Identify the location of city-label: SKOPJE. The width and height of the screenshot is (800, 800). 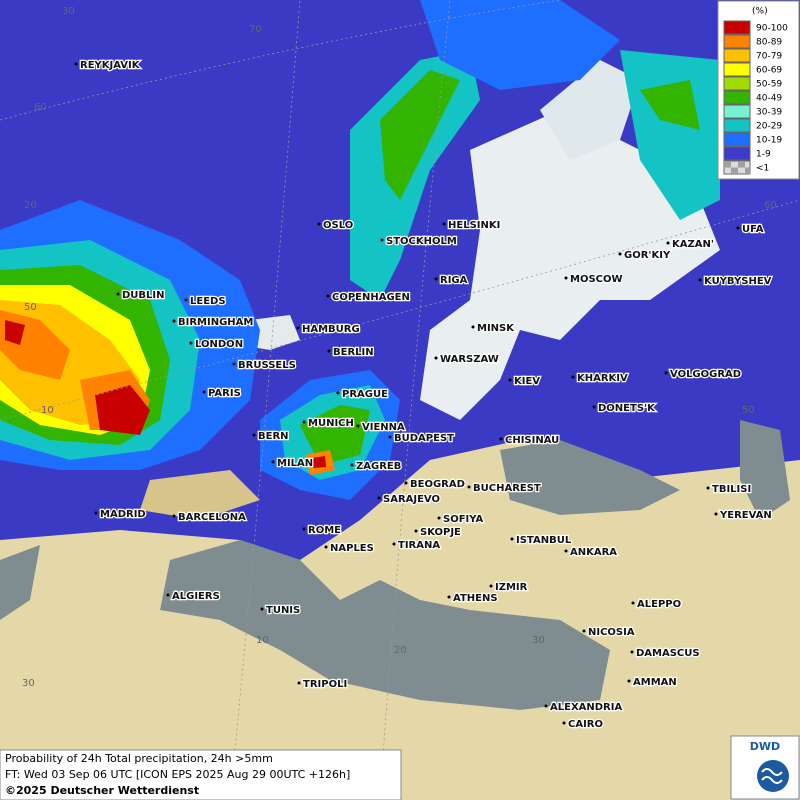
(440, 532).